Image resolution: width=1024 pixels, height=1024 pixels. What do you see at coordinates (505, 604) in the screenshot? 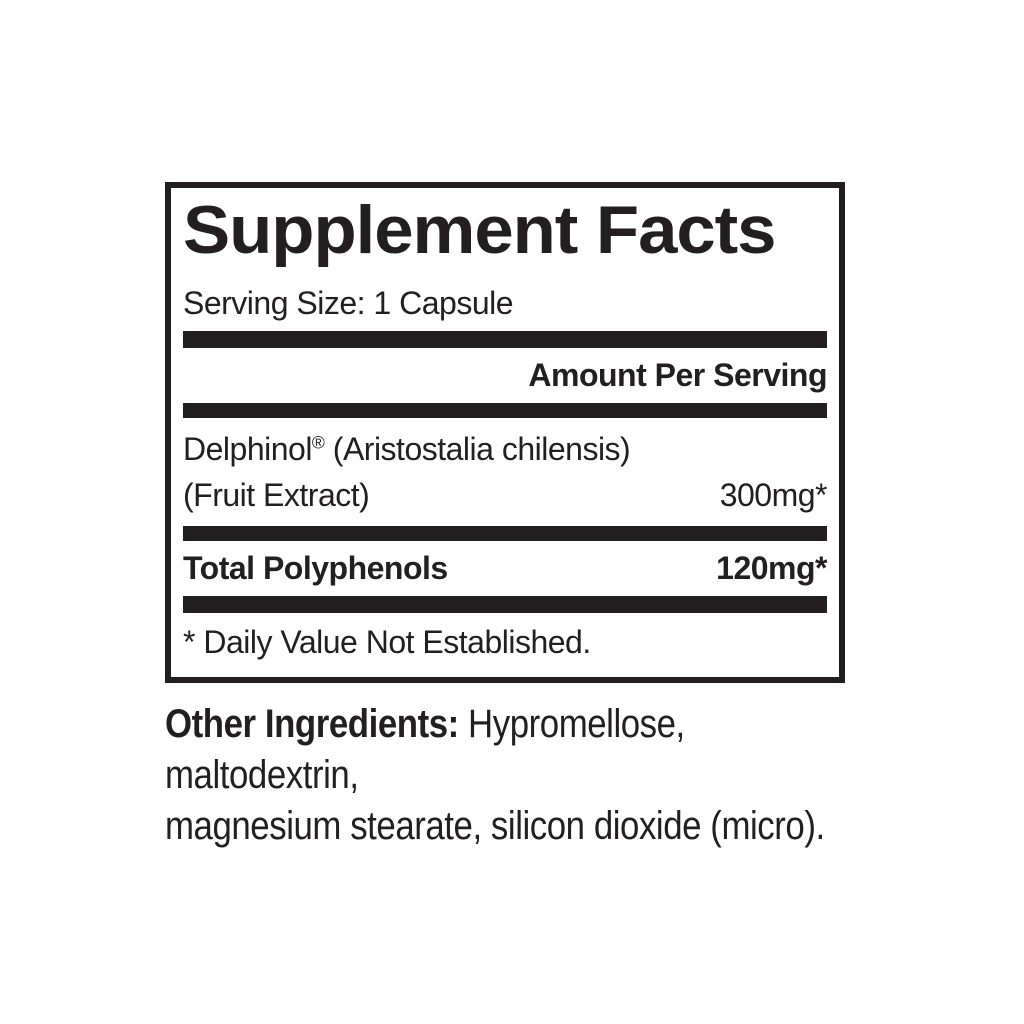
I see `thick-divider-bottom` at bounding box center [505, 604].